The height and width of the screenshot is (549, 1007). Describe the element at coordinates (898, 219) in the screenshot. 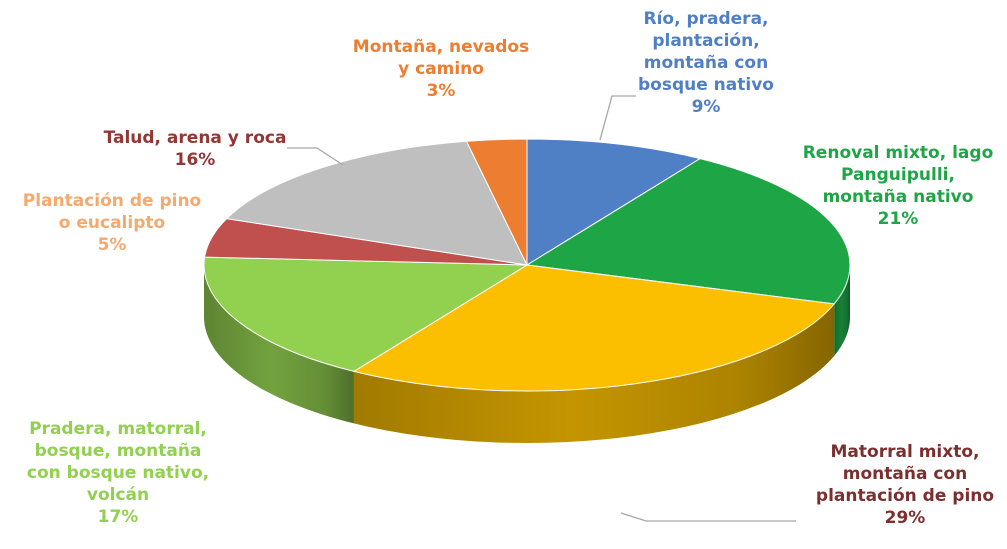

I see `data-label-value: 21%` at that location.